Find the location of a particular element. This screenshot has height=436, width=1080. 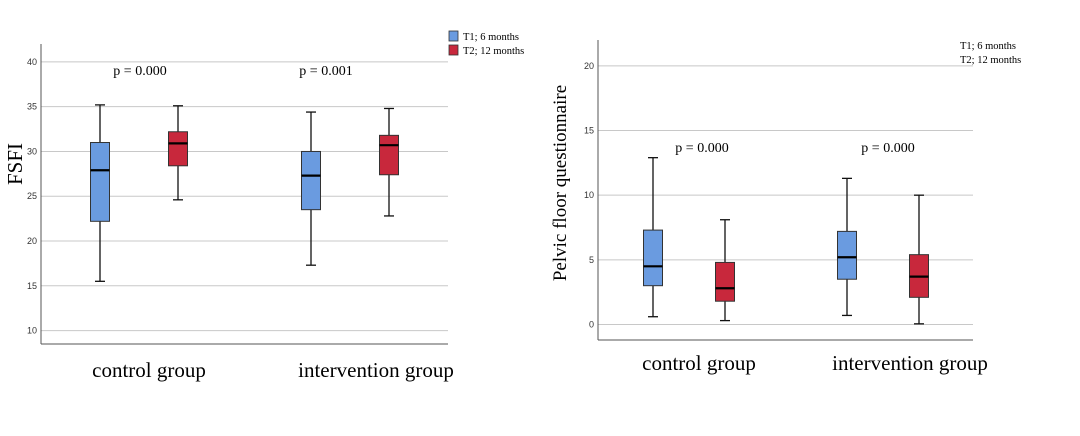

fsfi-y-tick-labels: 10 15 20 25 30 35 40 is located at coordinates (32, 196).